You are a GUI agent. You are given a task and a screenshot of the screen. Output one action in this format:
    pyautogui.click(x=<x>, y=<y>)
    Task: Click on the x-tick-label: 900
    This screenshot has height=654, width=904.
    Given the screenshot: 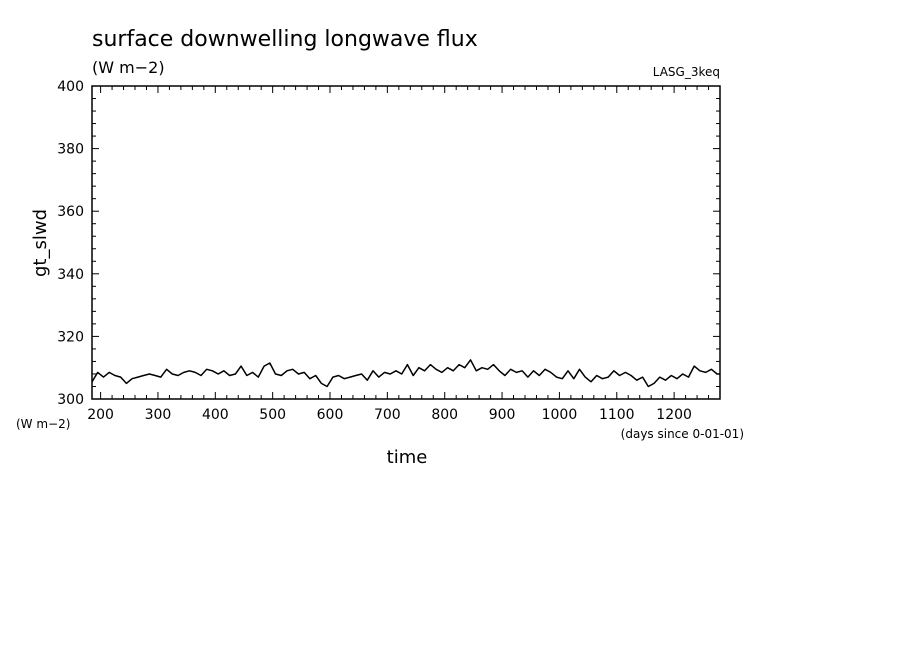 What is the action you would take?
    pyautogui.click(x=502, y=415)
    